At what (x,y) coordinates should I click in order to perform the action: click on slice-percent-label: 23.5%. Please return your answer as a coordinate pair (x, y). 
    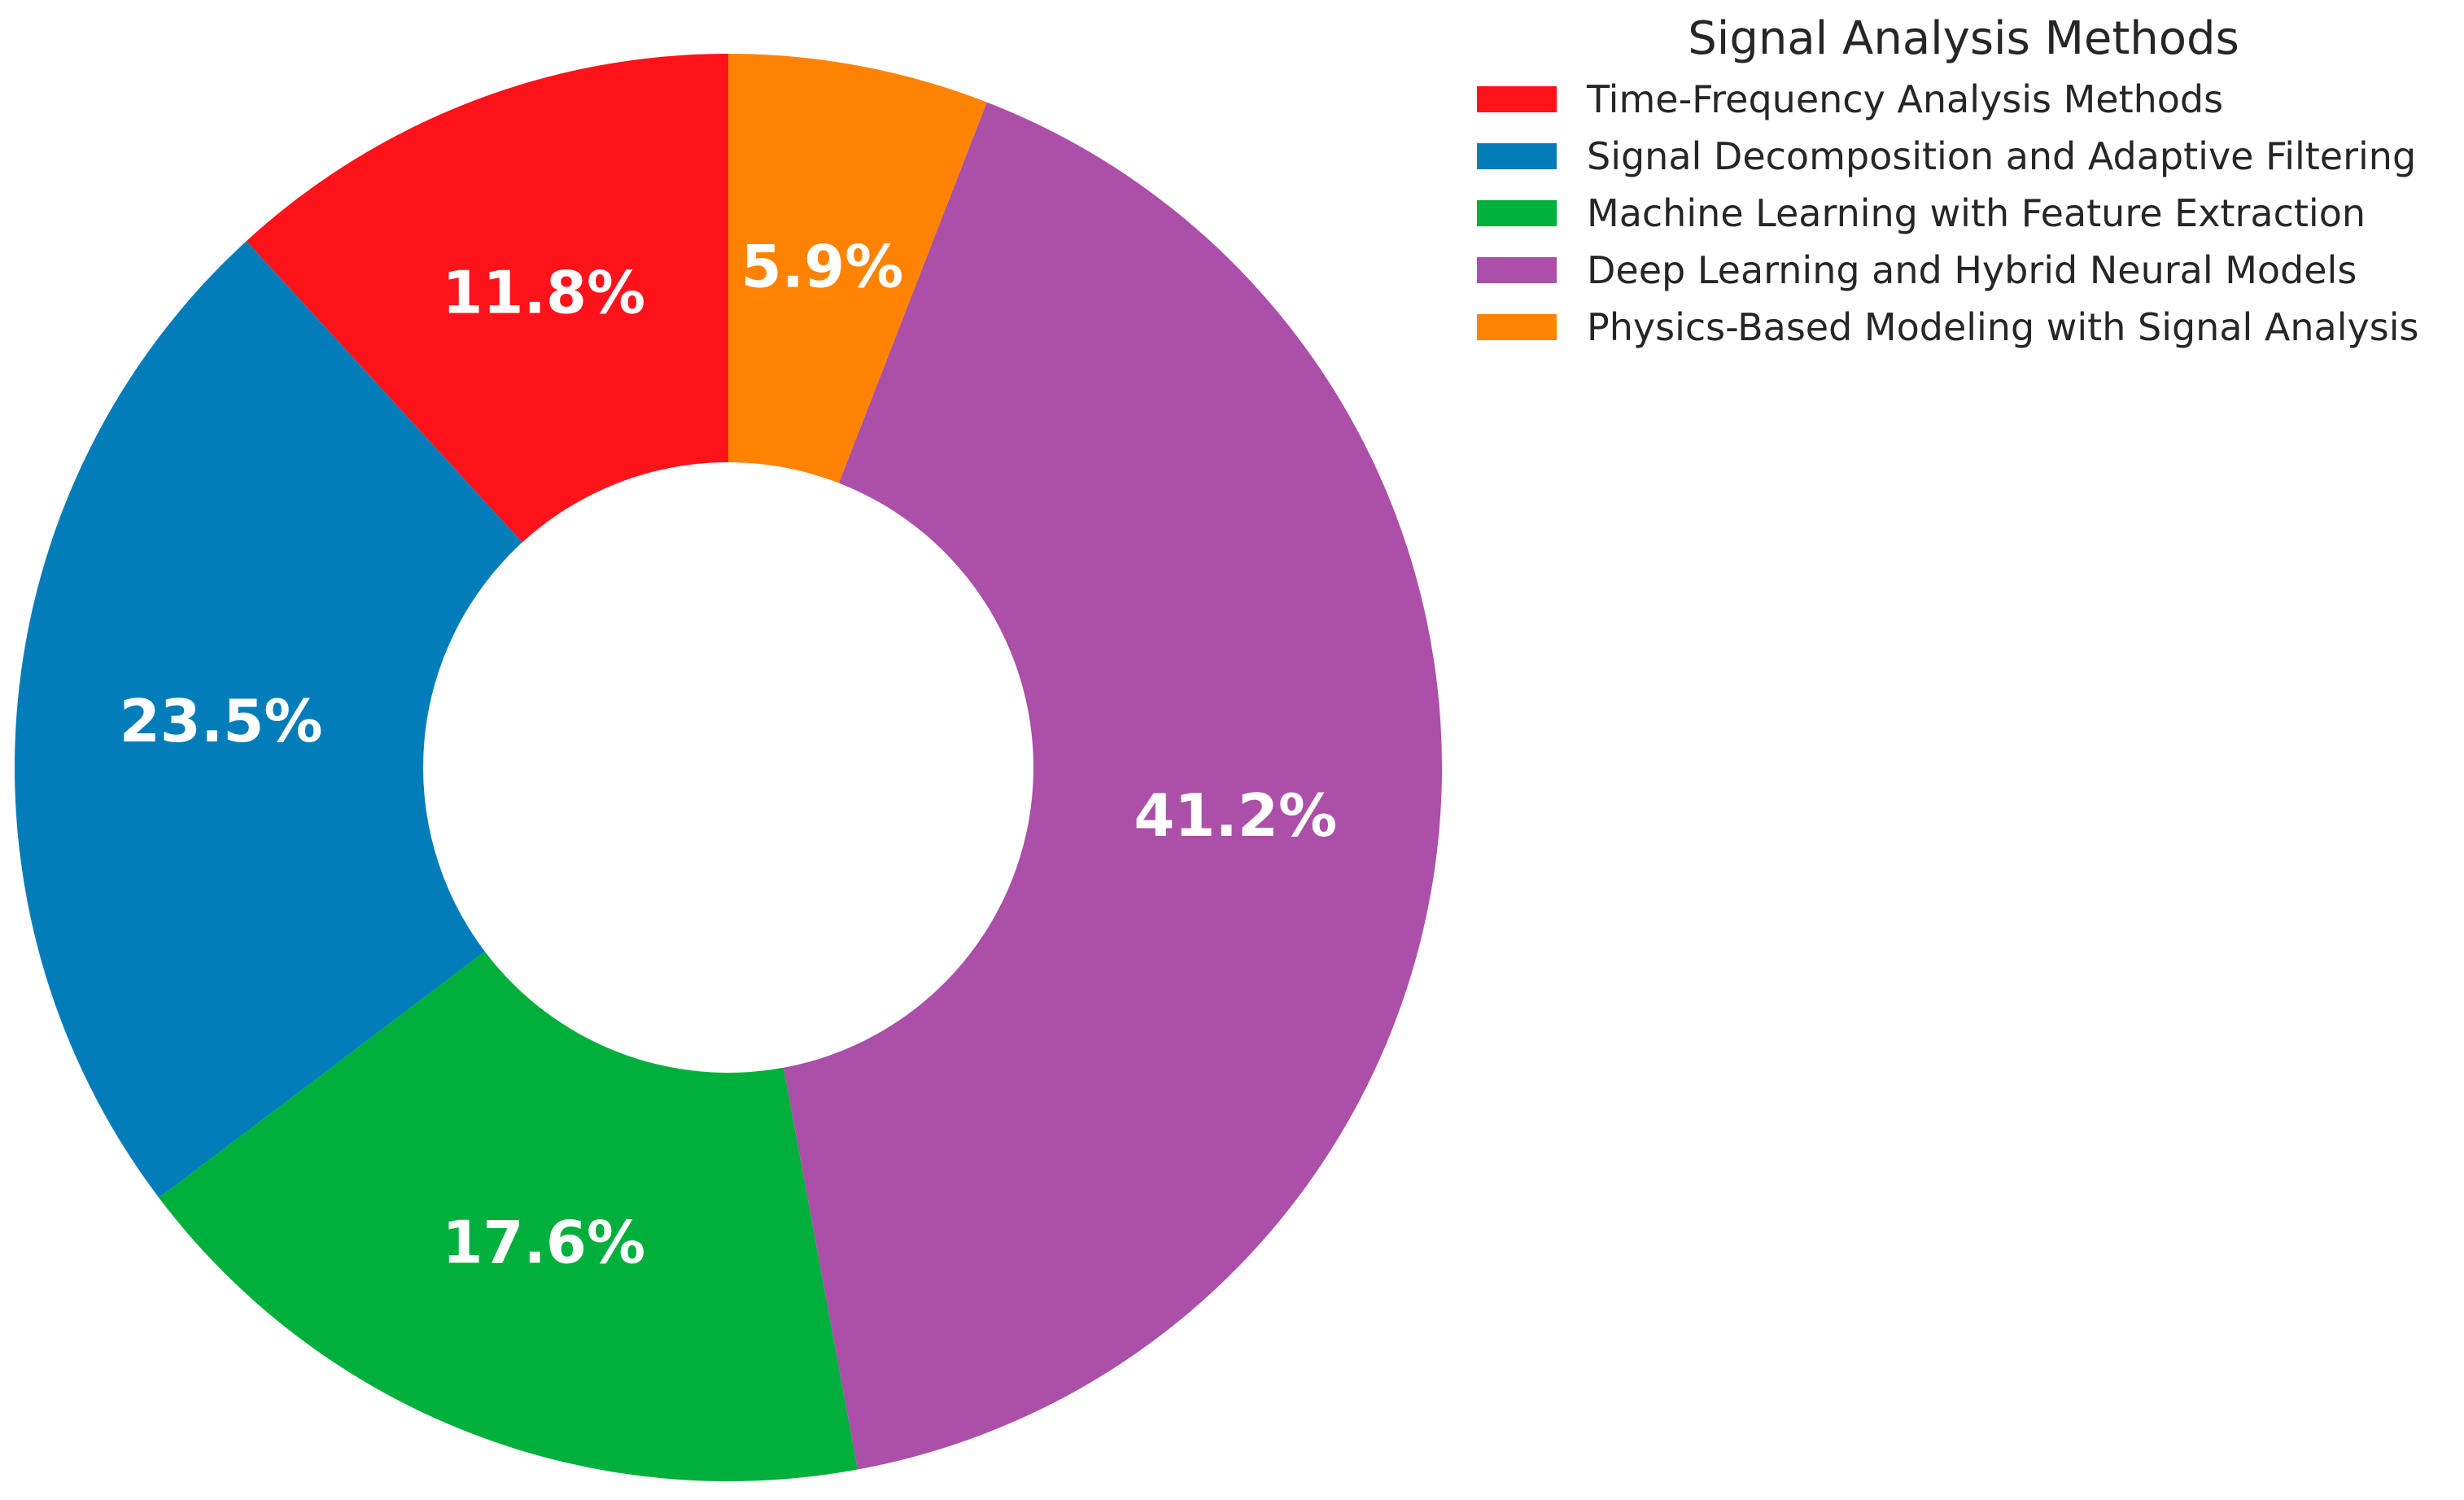
    Looking at the image, I should click on (222, 721).